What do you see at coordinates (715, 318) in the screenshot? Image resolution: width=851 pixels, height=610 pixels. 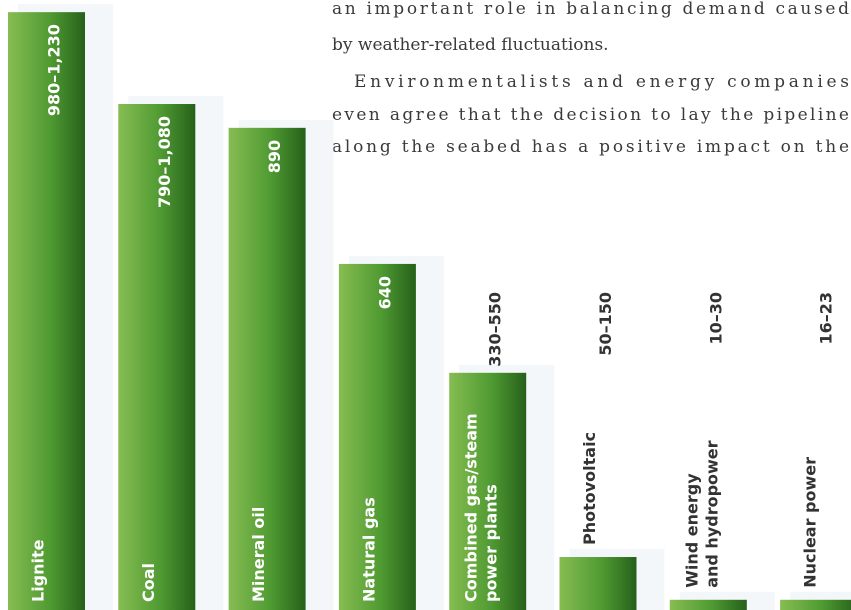 I see `value-label: 10–30` at bounding box center [715, 318].